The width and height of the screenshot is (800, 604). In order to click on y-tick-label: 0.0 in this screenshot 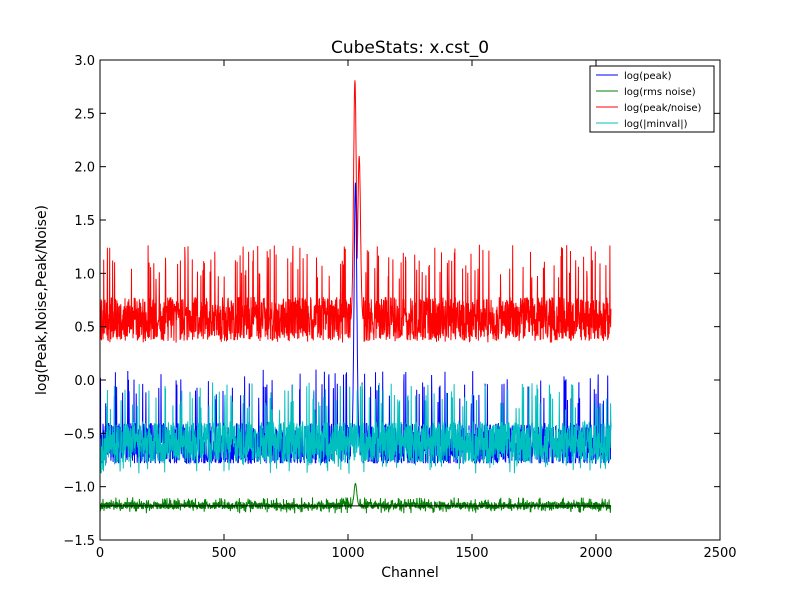, I will do `click(84, 381)`.